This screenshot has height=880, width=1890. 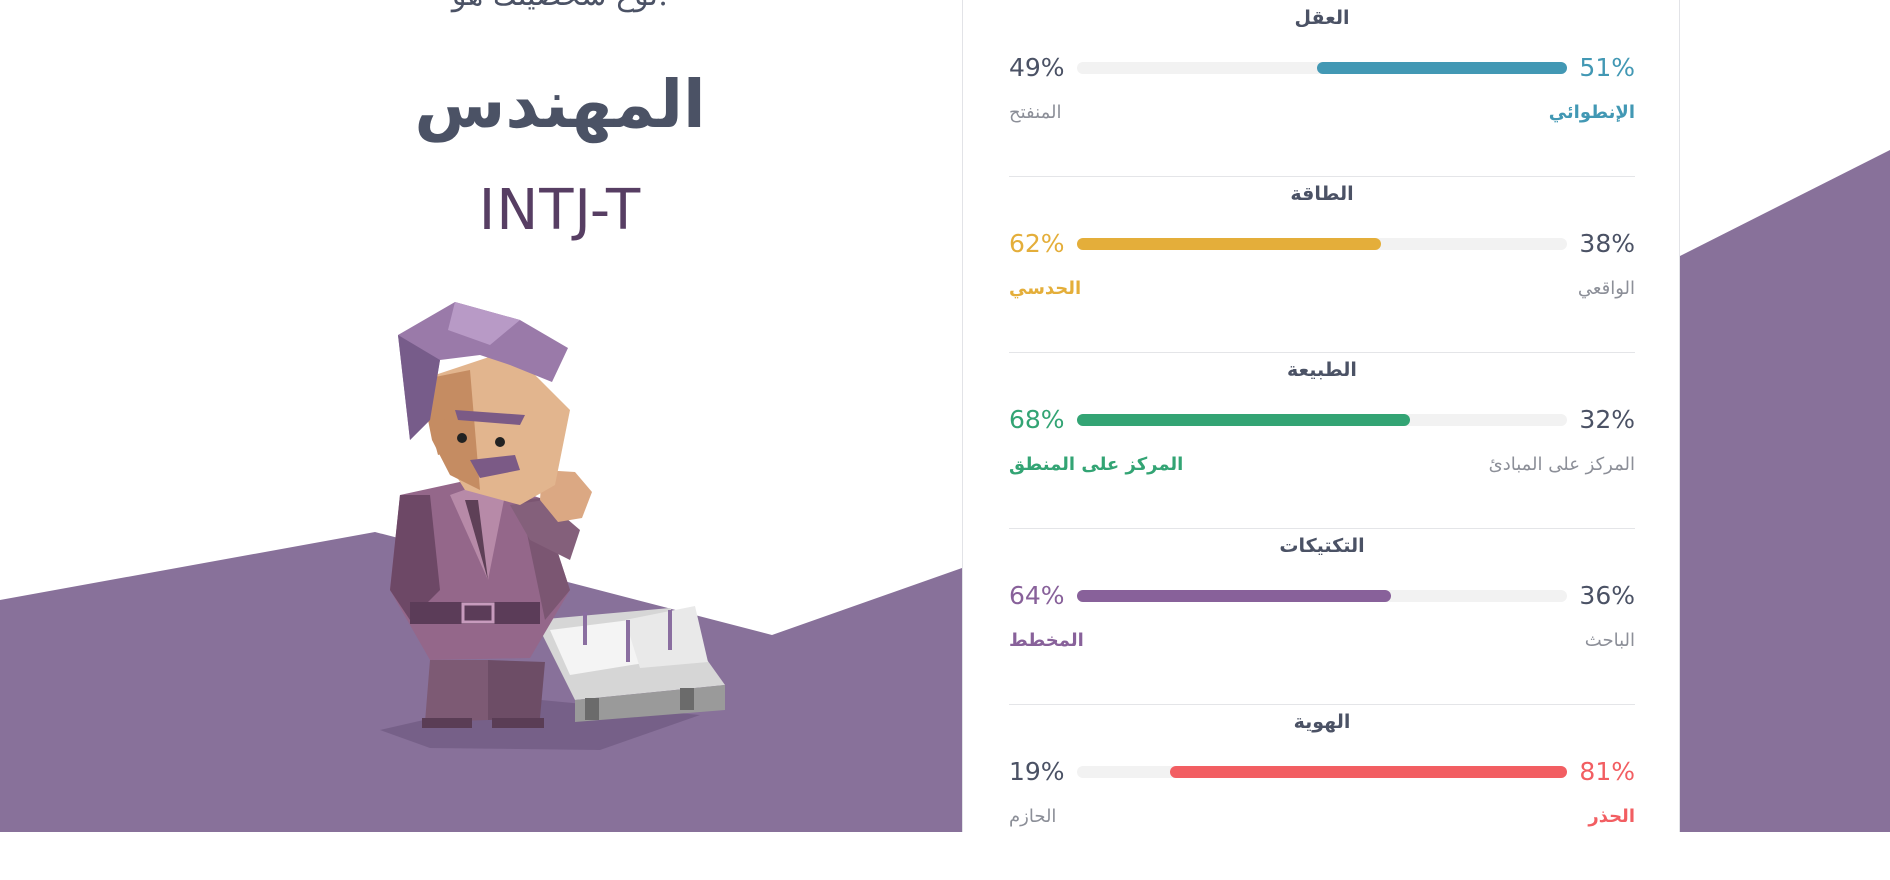 I want to click on scale-mind: العقل 49% 51% المنفتح الإنطوائي, so click(x=1322, y=88).